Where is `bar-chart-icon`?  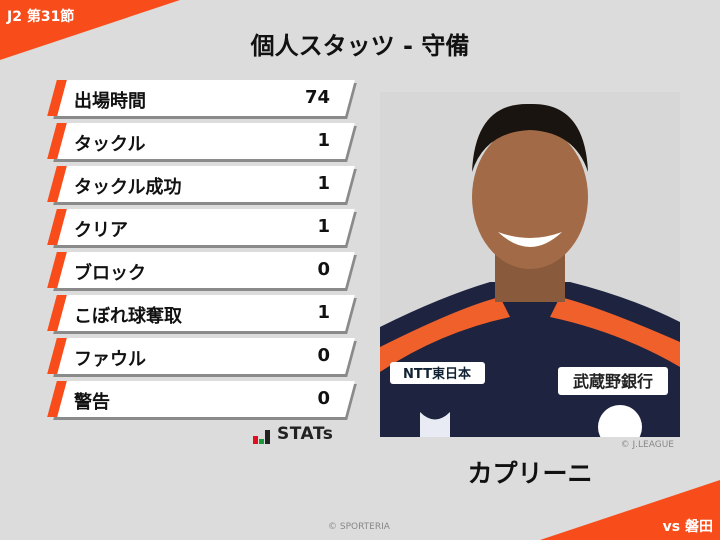
bar-chart-icon is located at coordinates (261, 437).